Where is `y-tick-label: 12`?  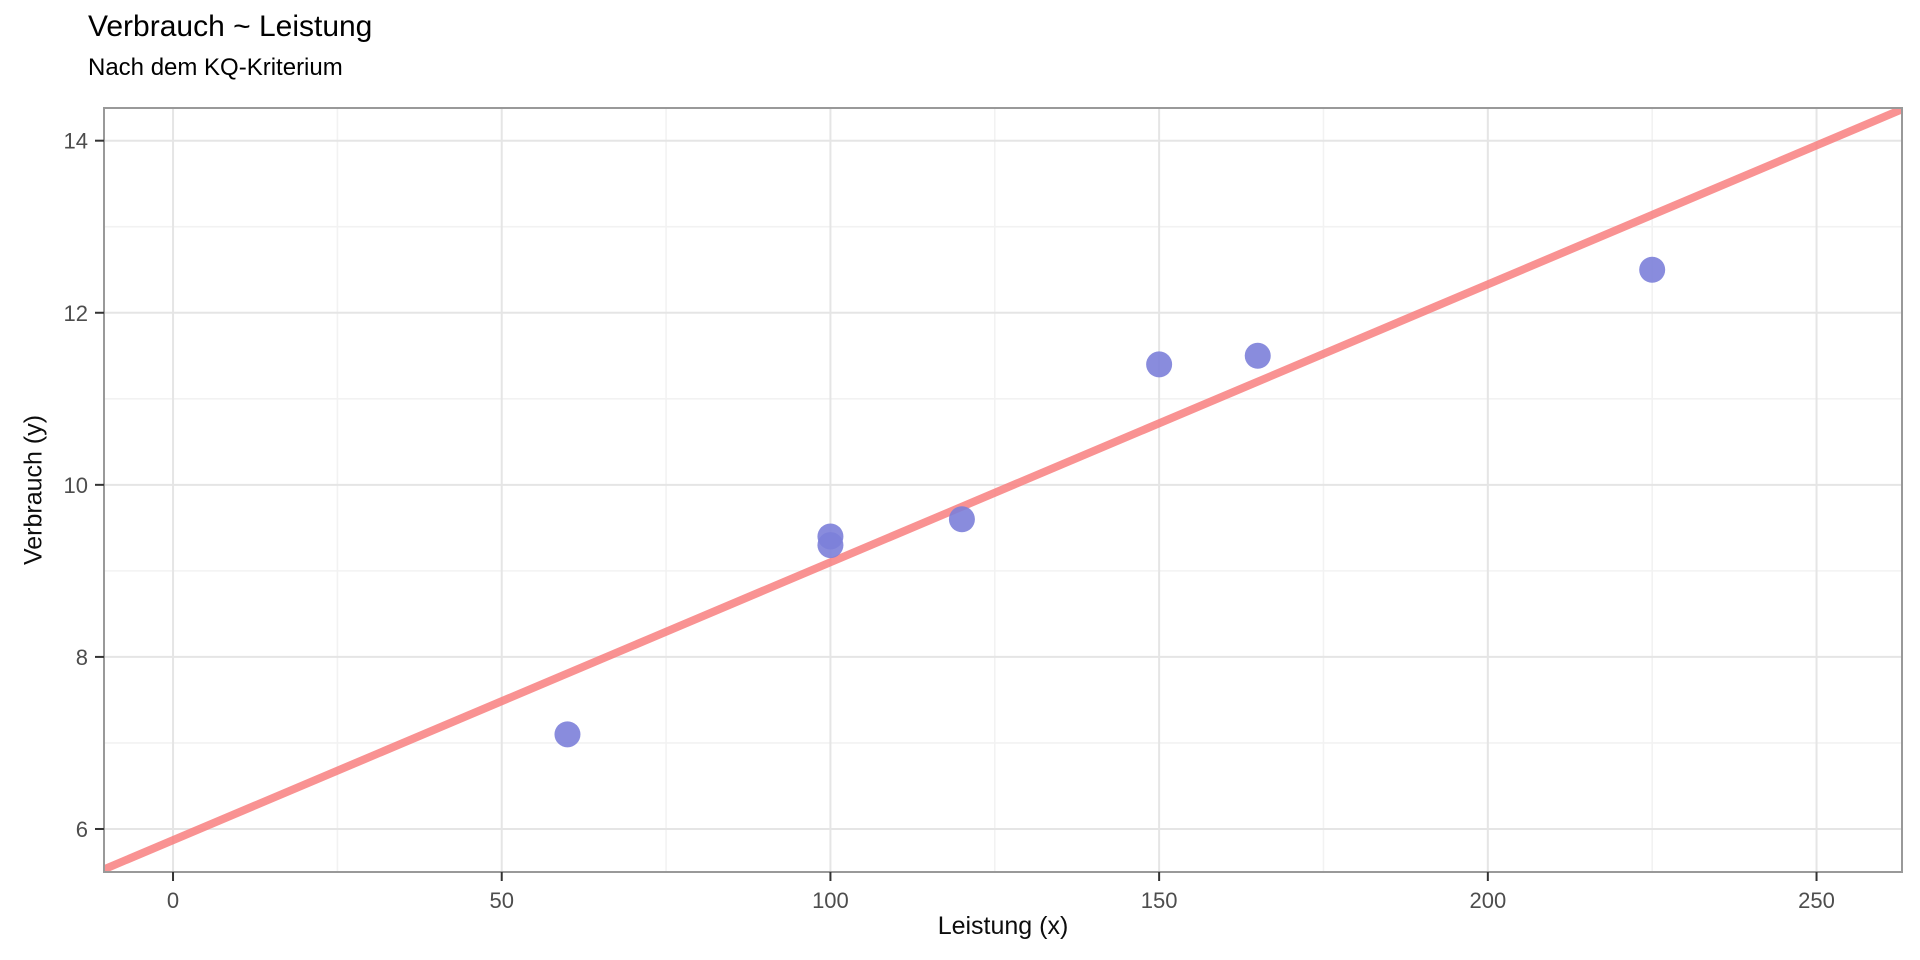
y-tick-label: 12 is located at coordinates (76, 313).